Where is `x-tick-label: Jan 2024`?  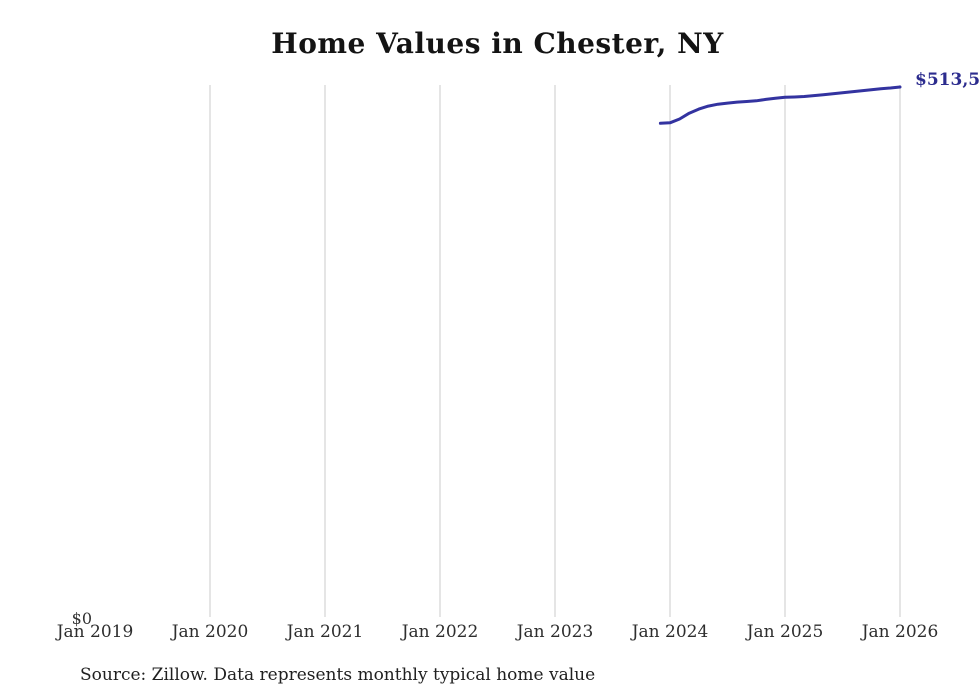 x-tick-label: Jan 2024 is located at coordinates (670, 632).